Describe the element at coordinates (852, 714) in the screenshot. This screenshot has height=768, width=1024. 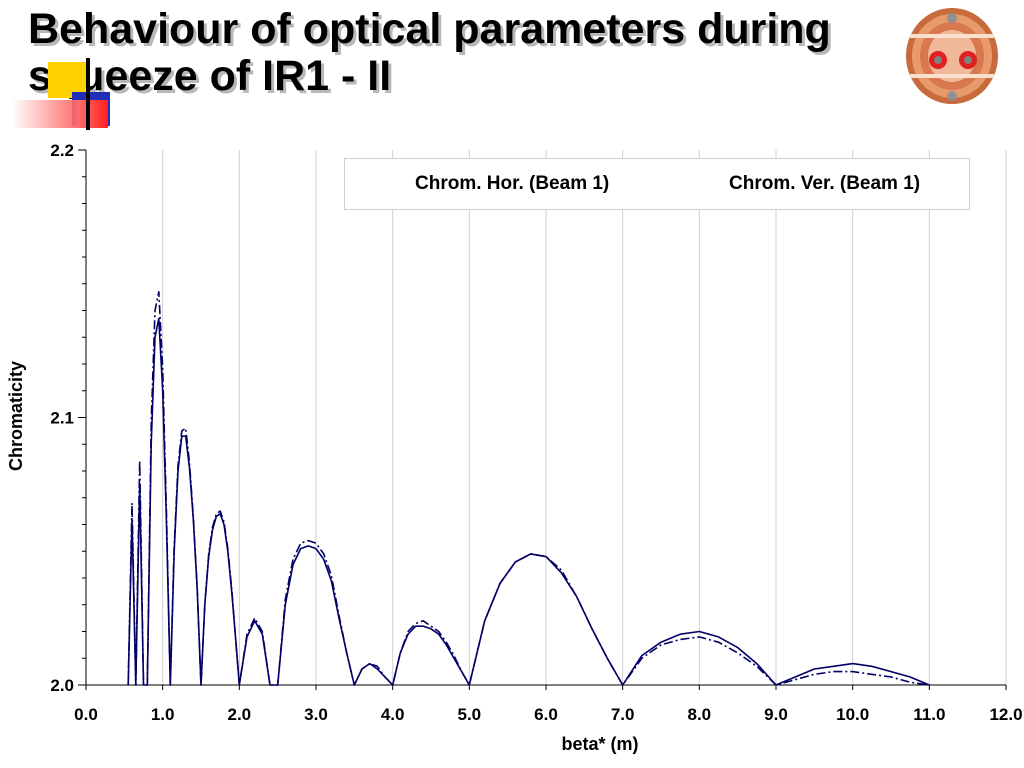
I see `x-tick-label: 10.0` at that location.